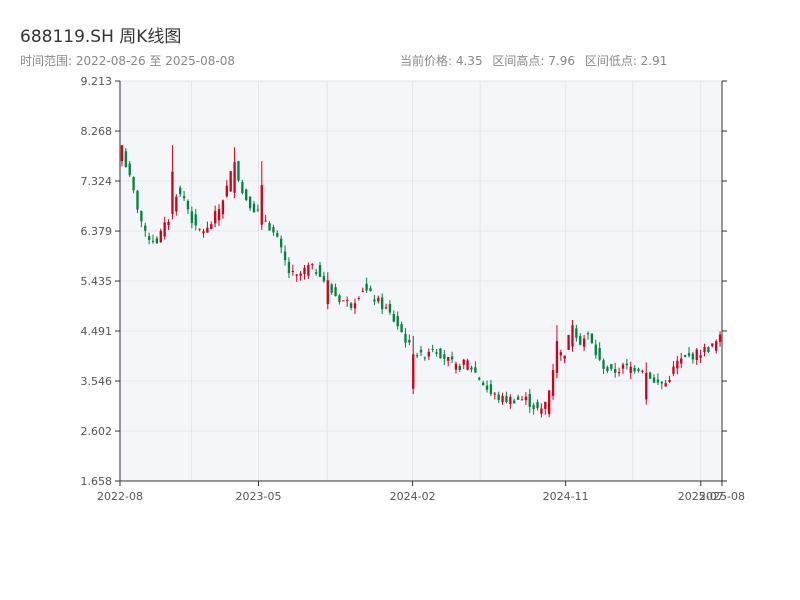 Image resolution: width=800 pixels, height=600 pixels. What do you see at coordinates (97, 431) in the screenshot?
I see `y-tick-label: 2.602` at bounding box center [97, 431].